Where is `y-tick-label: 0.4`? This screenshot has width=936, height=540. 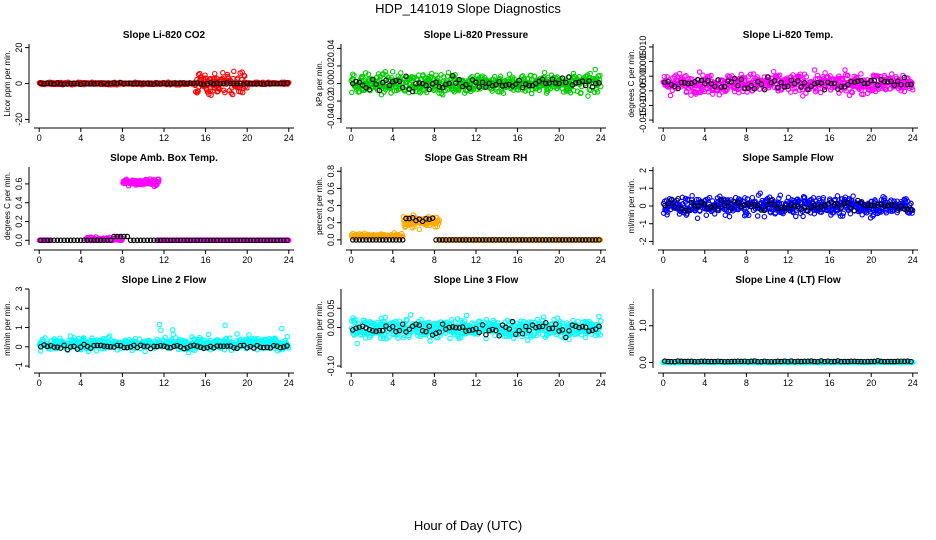
y-tick-label: 0.4 is located at coordinates (19, 202).